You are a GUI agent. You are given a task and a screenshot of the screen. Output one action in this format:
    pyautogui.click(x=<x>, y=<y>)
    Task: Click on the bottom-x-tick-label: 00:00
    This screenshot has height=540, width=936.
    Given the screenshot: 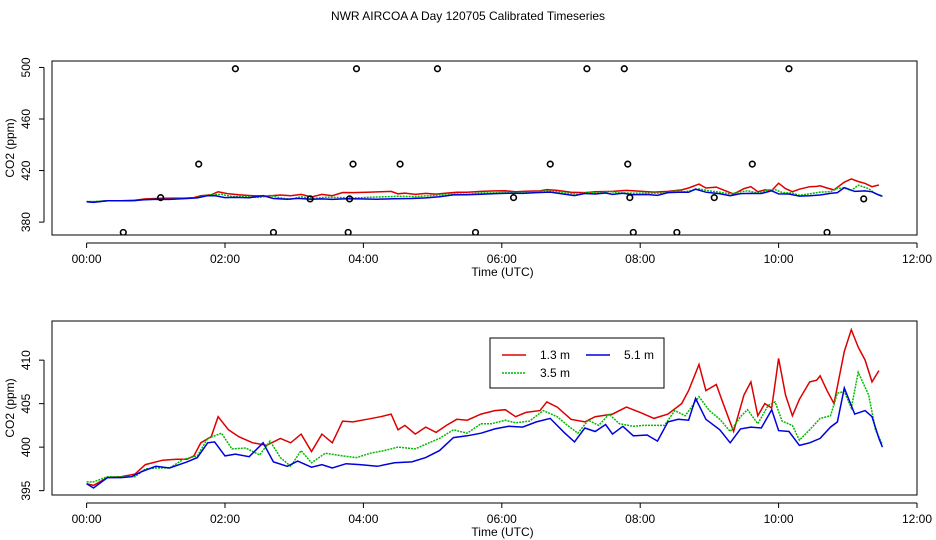 What is the action you would take?
    pyautogui.click(x=87, y=519)
    